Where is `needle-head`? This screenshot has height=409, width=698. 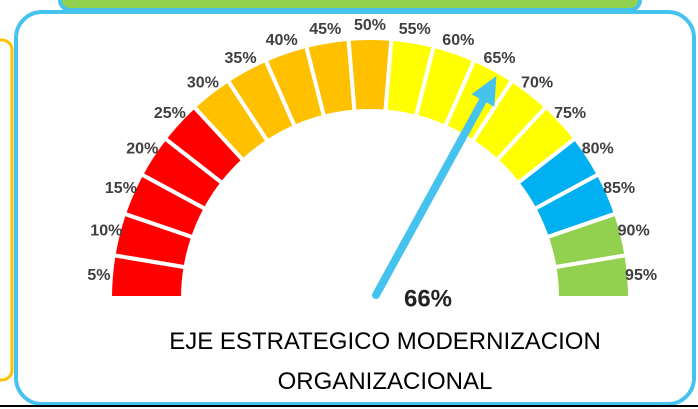
needle-head is located at coordinates (484, 91).